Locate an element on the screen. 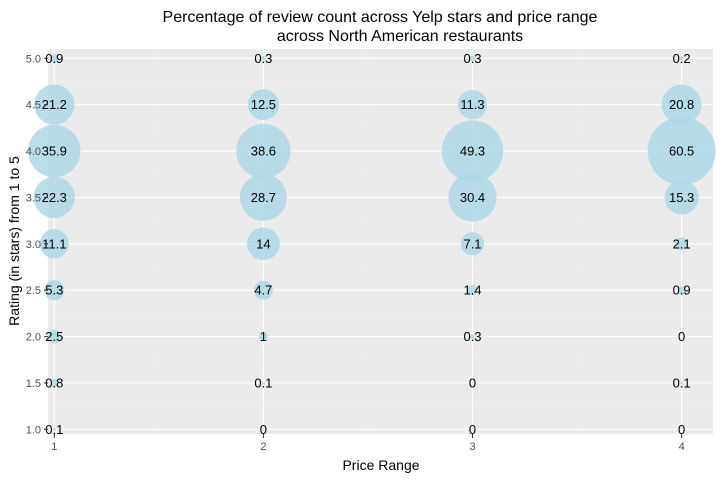 The width and height of the screenshot is (720, 480). chart-subtitle: across North American restaurants is located at coordinates (400, 36).